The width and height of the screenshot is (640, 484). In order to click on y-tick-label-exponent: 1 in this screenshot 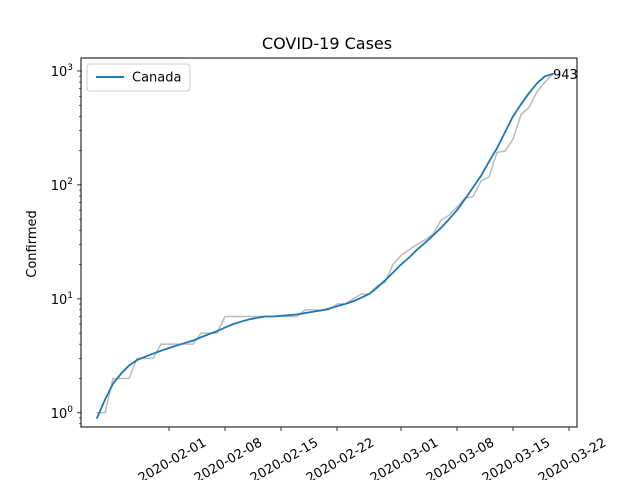, I will do `click(70, 296)`.